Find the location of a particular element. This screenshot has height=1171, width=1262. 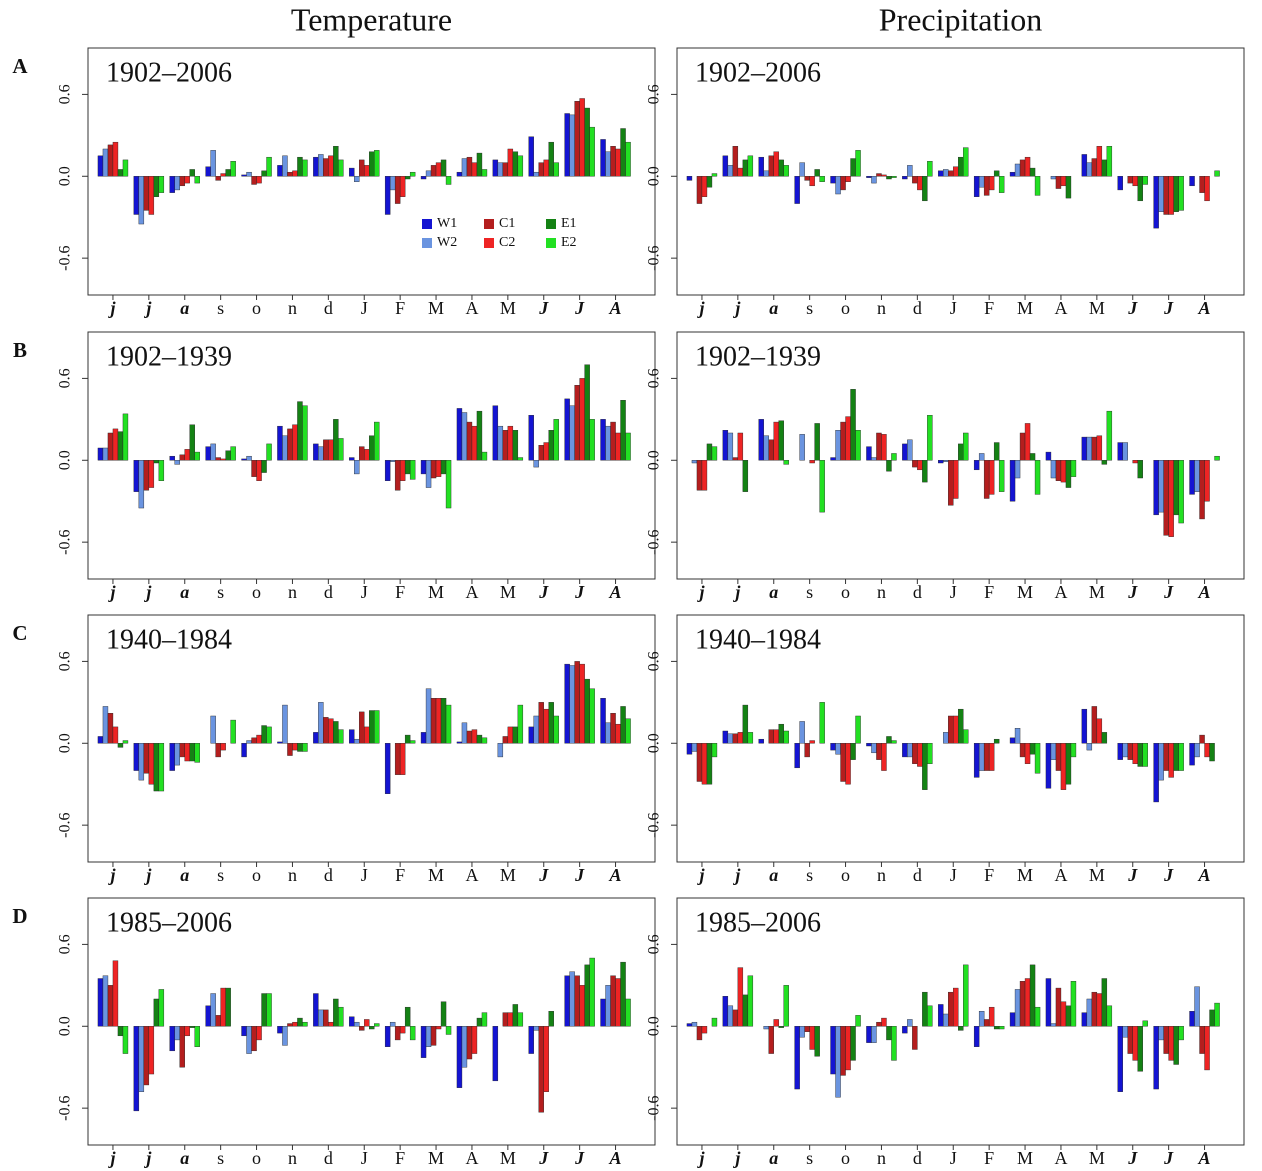

x-tick-label: n is located at coordinates (292, 592).